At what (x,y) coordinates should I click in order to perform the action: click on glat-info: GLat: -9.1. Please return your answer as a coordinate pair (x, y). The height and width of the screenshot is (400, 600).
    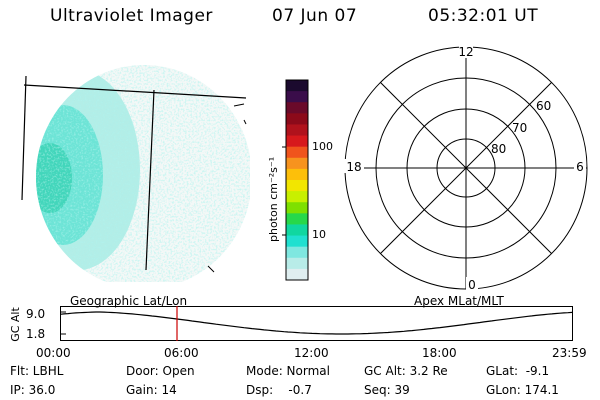
    Looking at the image, I should click on (518, 371).